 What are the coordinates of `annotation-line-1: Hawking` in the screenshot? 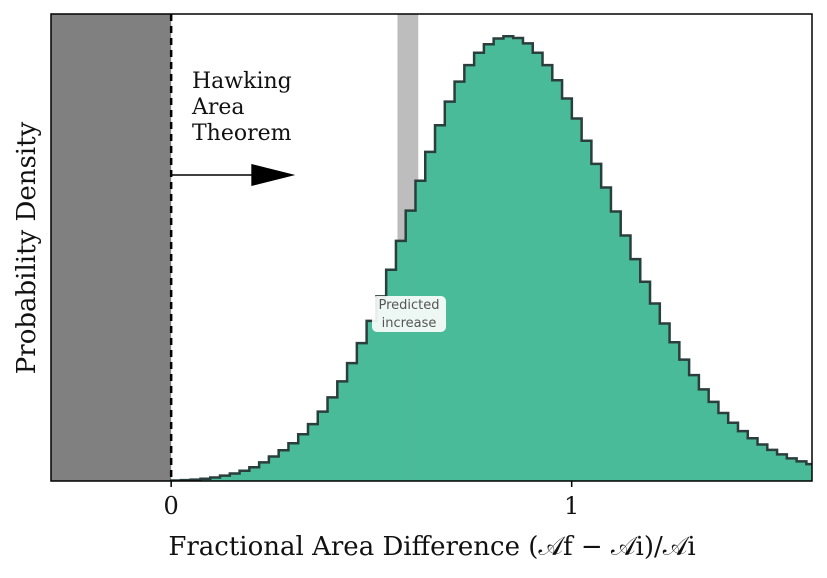 It's located at (242, 81).